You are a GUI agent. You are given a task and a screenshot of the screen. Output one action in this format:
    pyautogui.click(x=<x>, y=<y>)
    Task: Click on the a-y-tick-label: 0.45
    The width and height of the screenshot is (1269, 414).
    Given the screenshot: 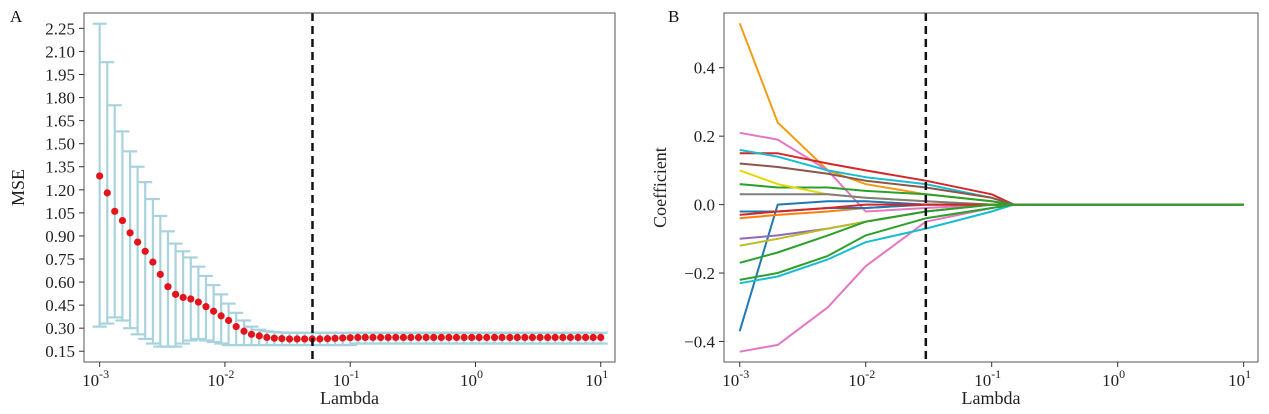 What is the action you would take?
    pyautogui.click(x=60, y=305)
    